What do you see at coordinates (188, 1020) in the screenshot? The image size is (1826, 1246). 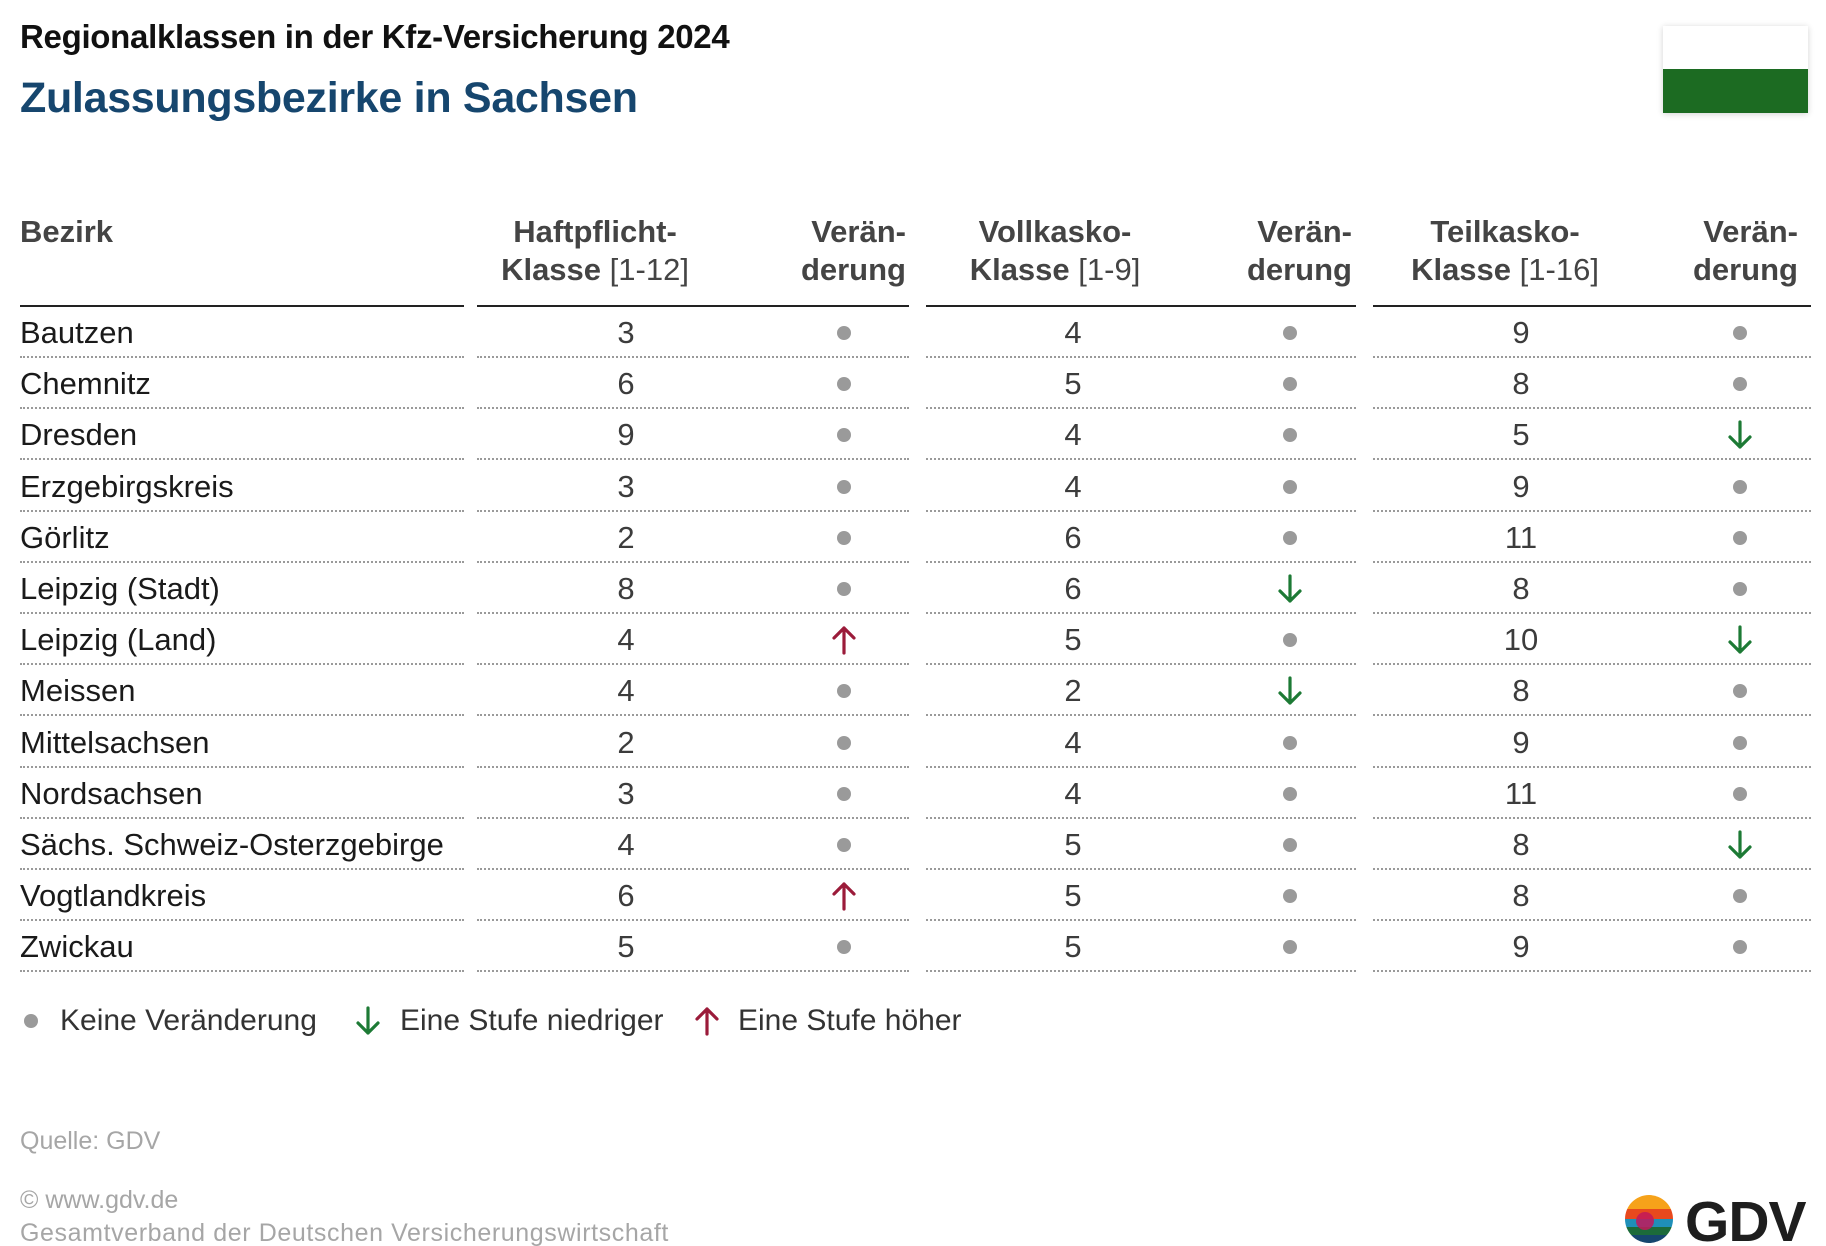 I see `legend-no-change: Keine Veränderung` at bounding box center [188, 1020].